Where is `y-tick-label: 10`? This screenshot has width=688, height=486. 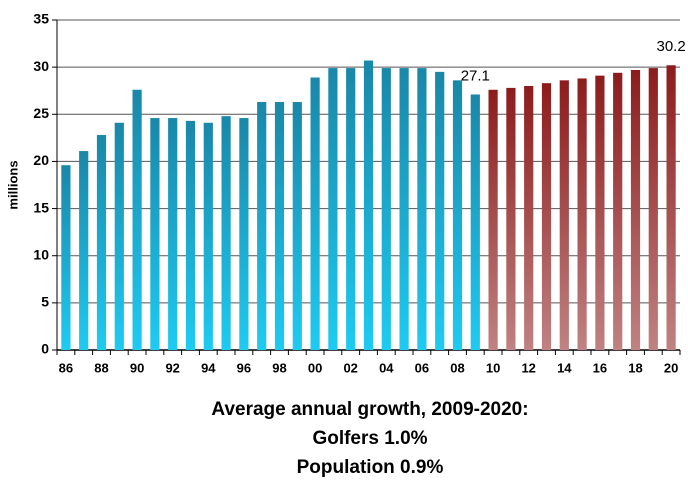
y-tick-label: 10 is located at coordinates (41, 254).